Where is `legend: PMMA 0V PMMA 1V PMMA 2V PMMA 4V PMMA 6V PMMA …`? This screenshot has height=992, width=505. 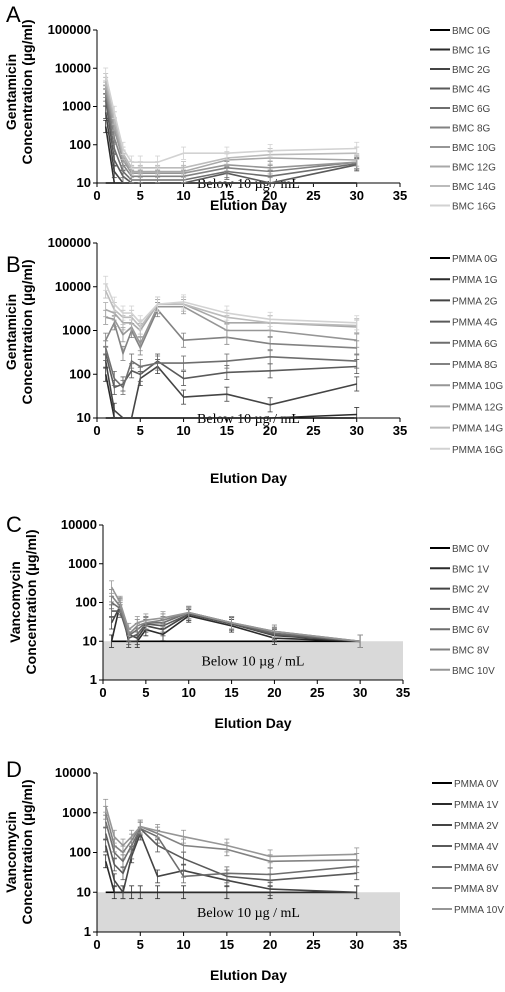
legend: PMMA 0V PMMA 1V PMMA 2V PMMA 4V PMMA 6V PMMA … is located at coordinates (468, 847).